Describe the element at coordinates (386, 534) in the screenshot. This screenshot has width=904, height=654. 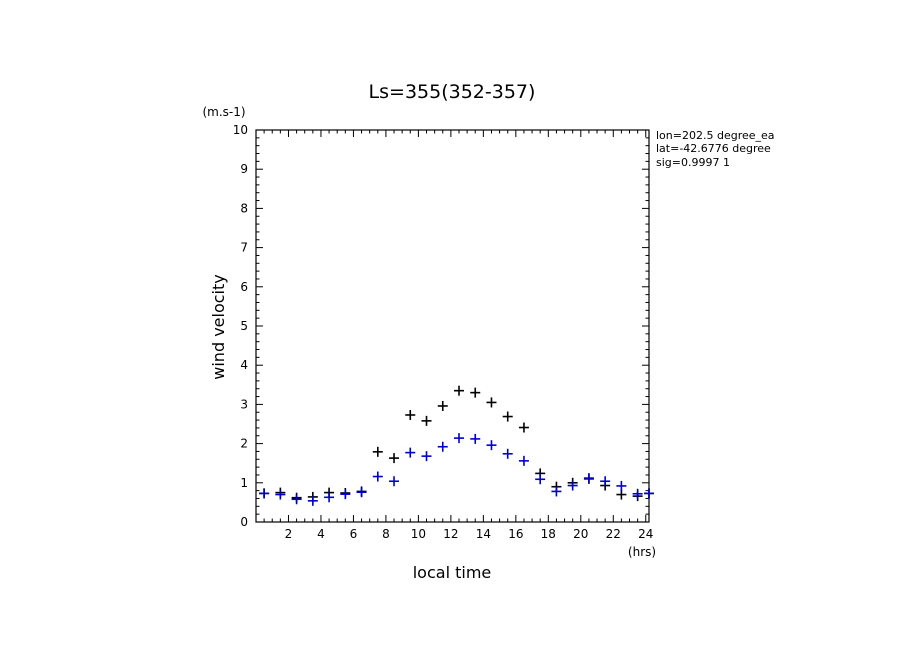
I see `x-tick-label: 8` at that location.